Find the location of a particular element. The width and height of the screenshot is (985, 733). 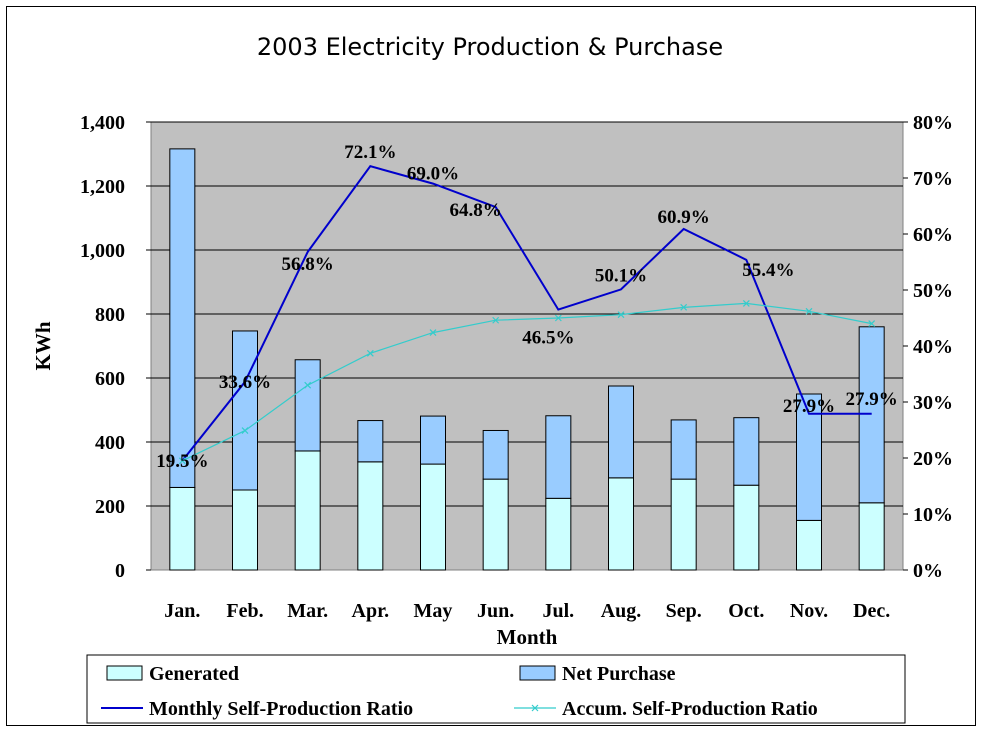

legend-box is located at coordinates (496, 689).